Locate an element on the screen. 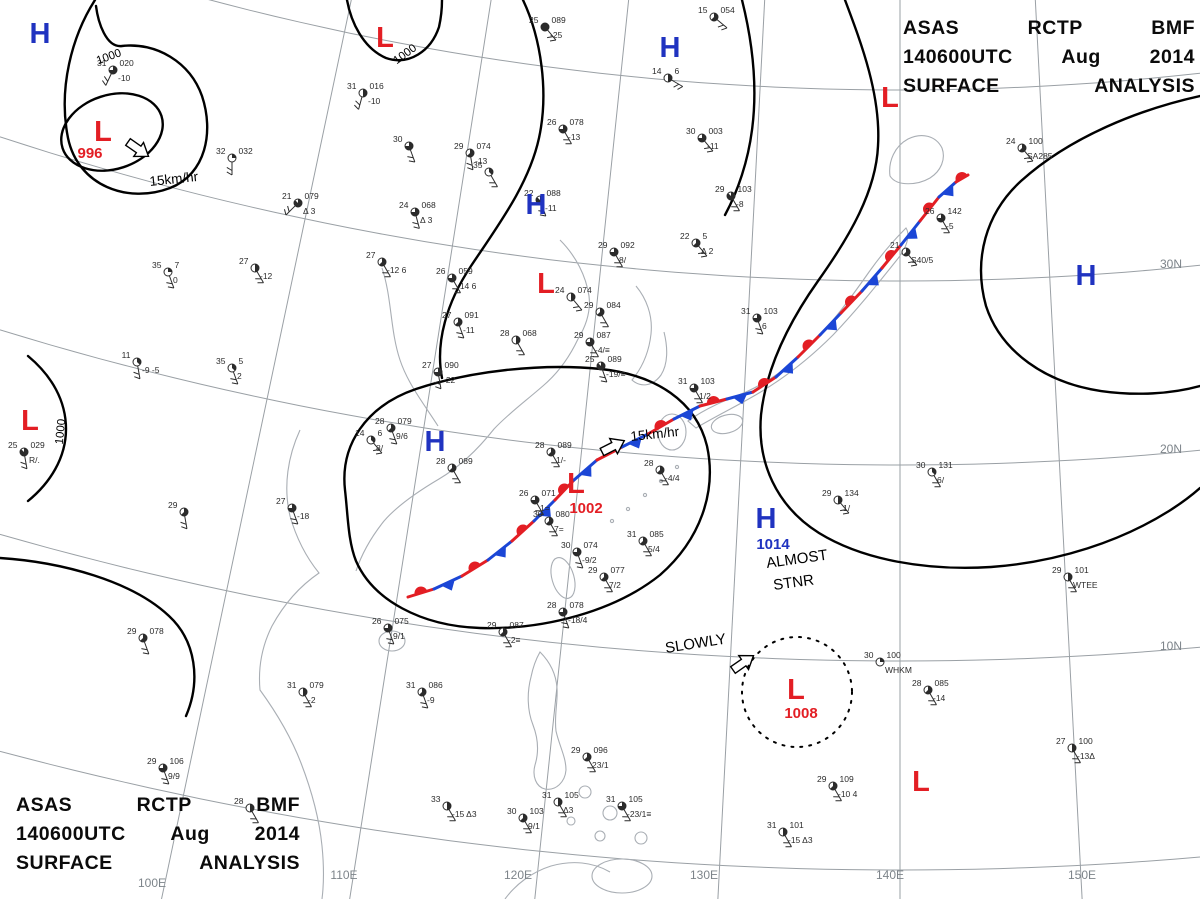  station-extra: Δ 3 is located at coordinates (309, 211).